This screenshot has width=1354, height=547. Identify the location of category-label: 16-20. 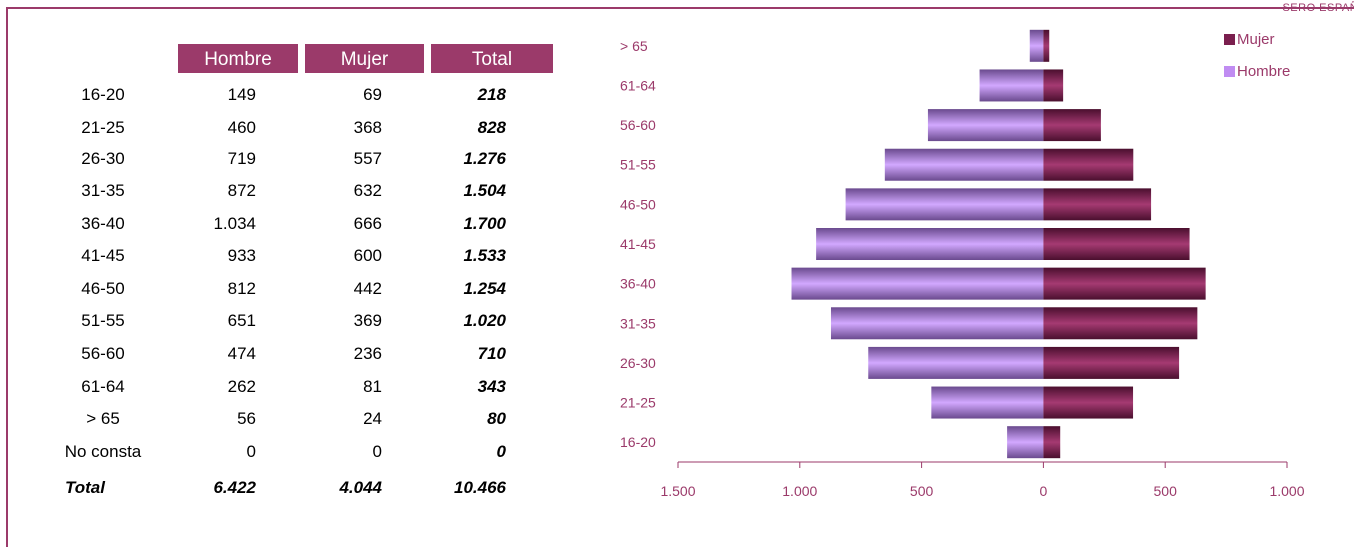
(638, 442).